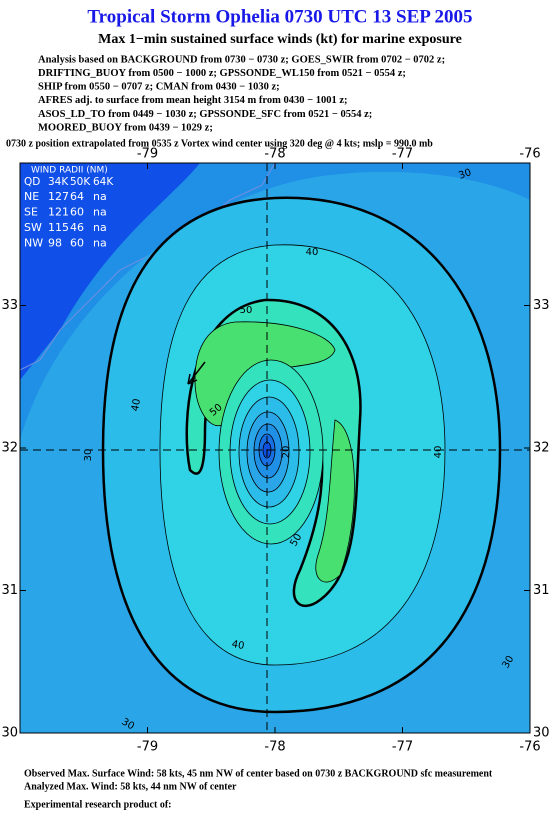  Describe the element at coordinates (33, 227) in the screenshot. I see `radii-cell: SW` at that location.